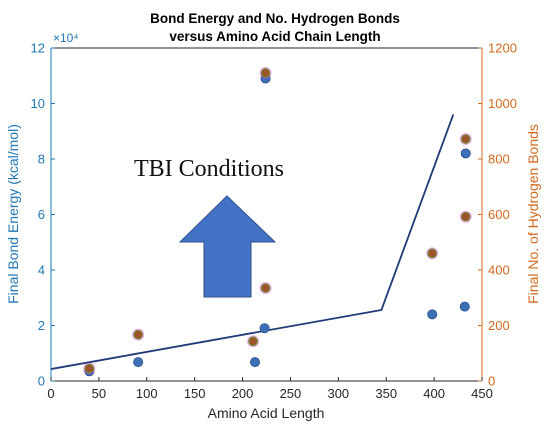 The width and height of the screenshot is (550, 428). What do you see at coordinates (66, 38) in the screenshot?
I see `y-left-exponent: ×10⁴` at bounding box center [66, 38].